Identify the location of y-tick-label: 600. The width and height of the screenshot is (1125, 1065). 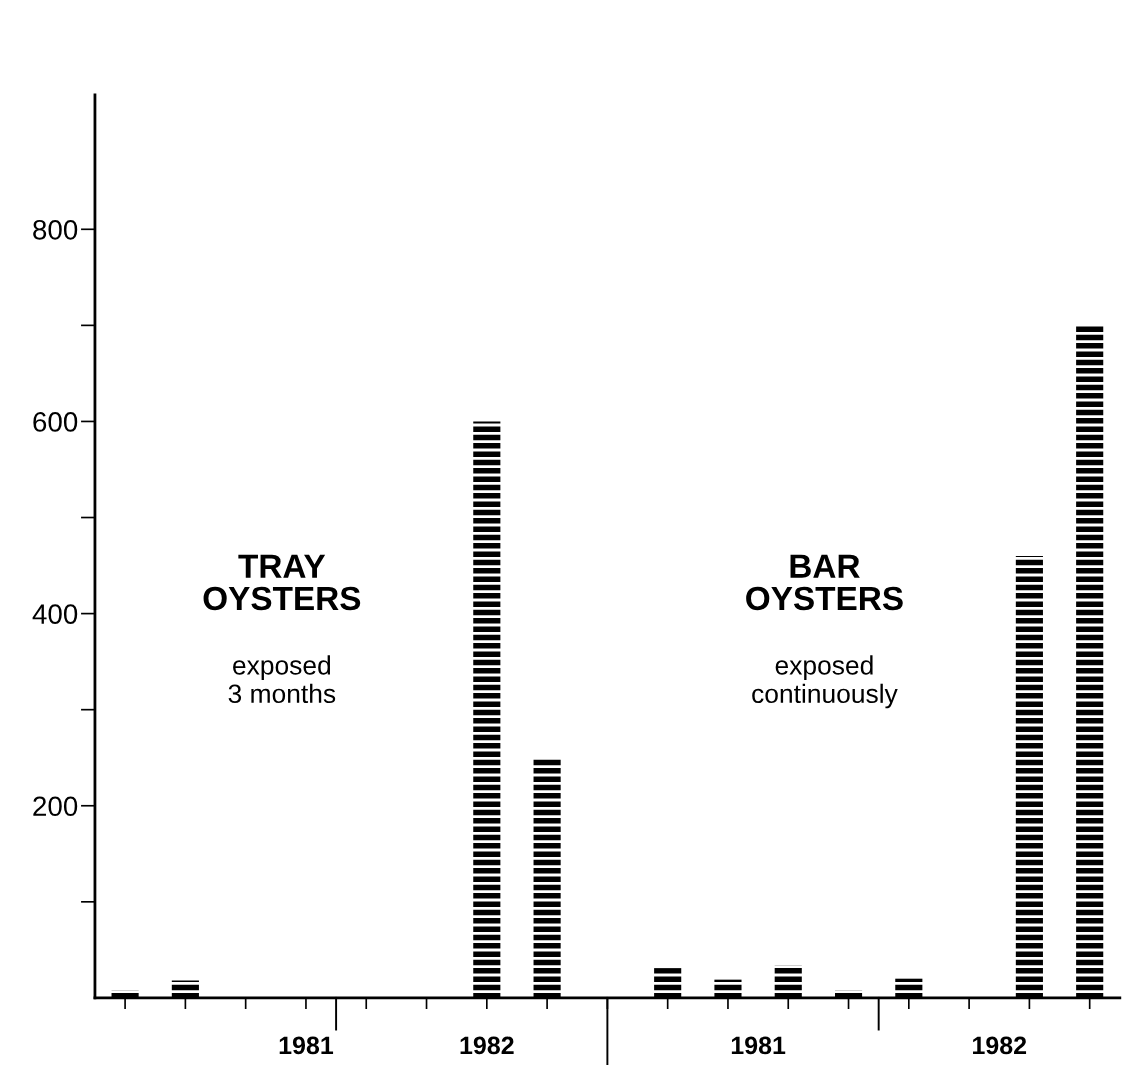
(55, 422).